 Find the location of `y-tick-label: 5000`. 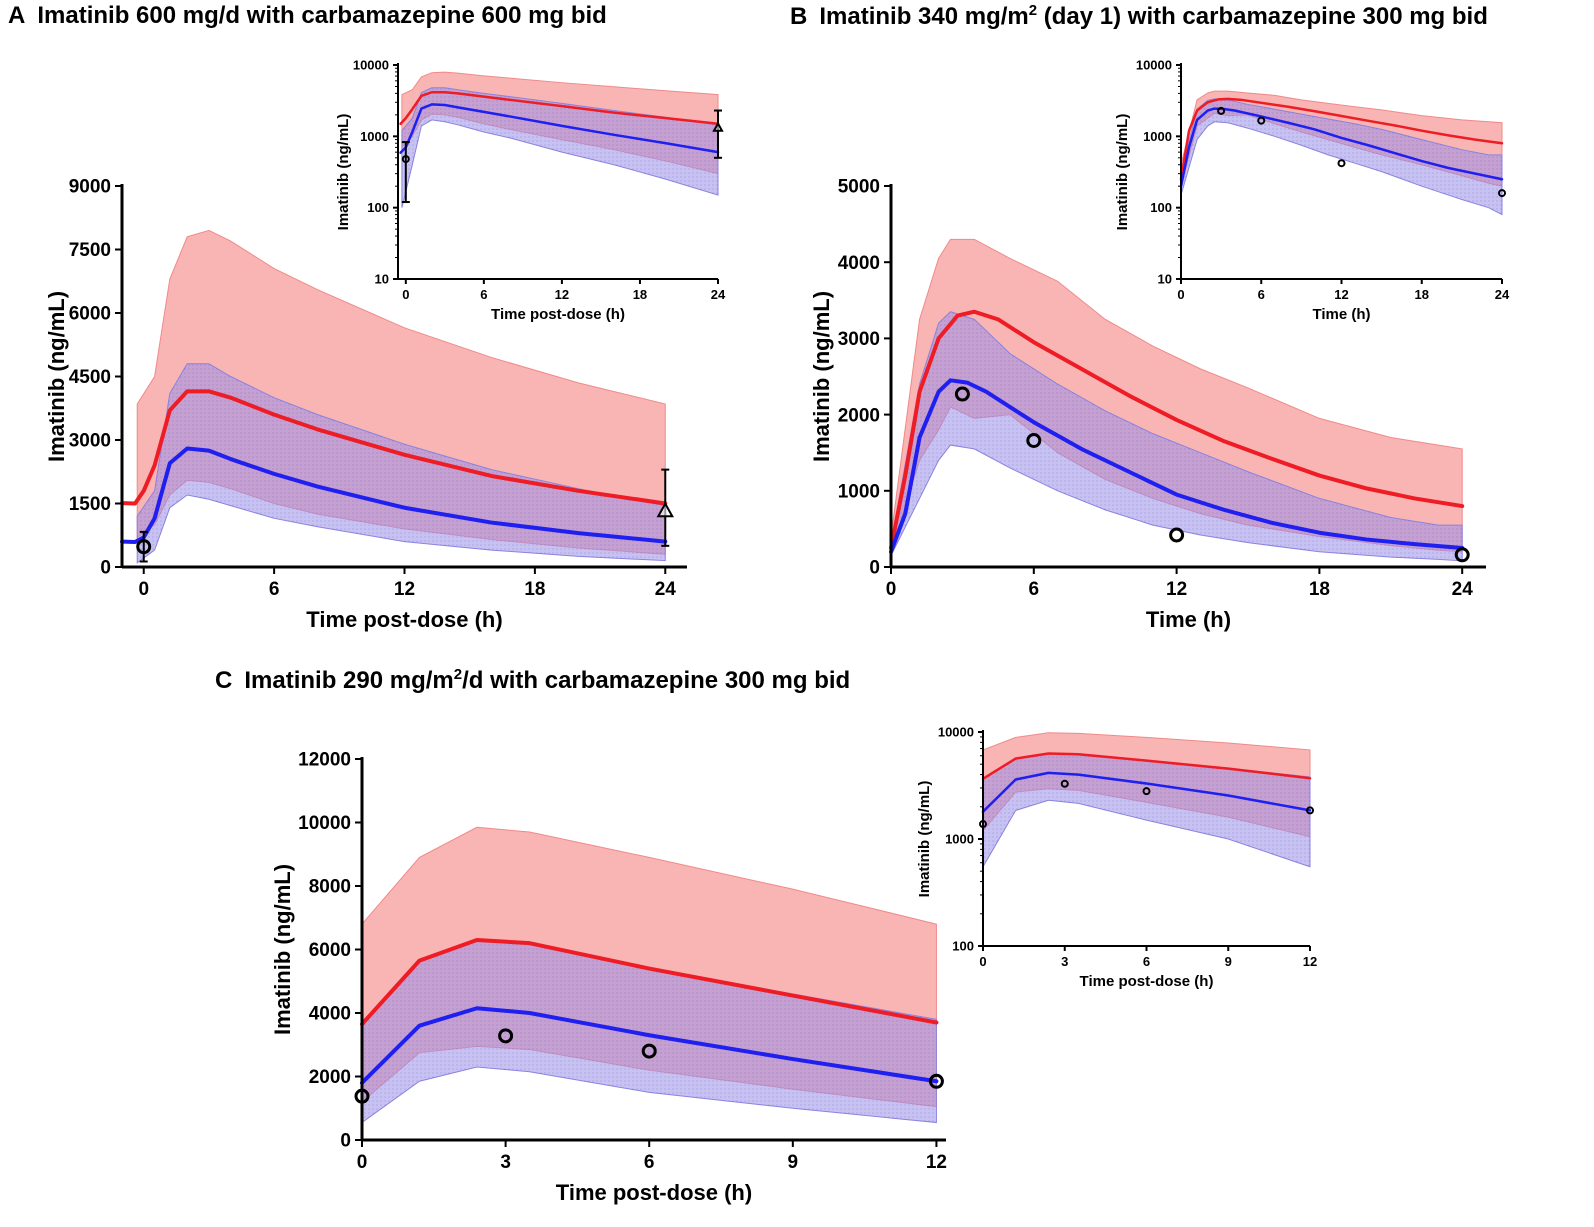

y-tick-label: 5000 is located at coordinates (859, 187).